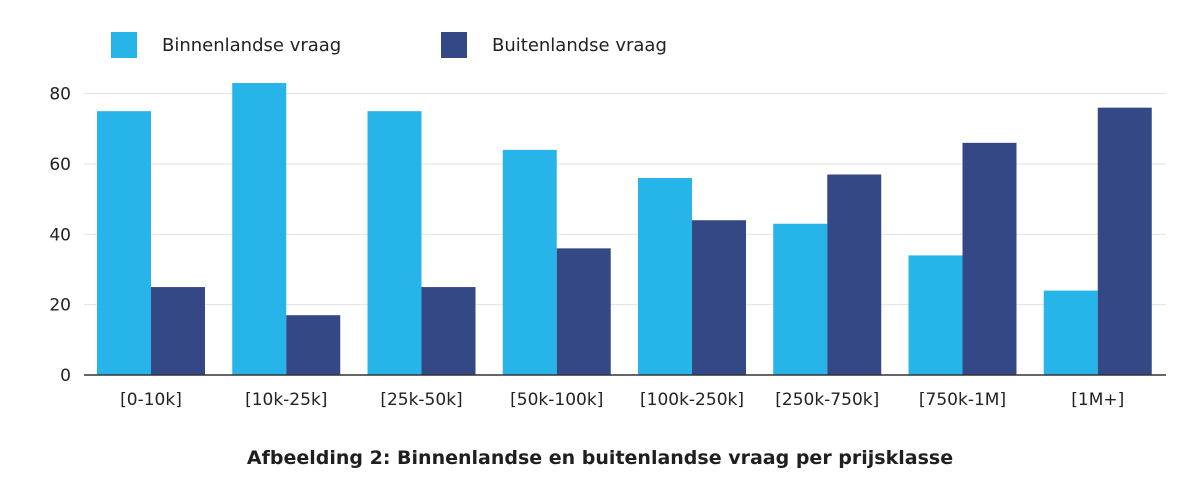 The width and height of the screenshot is (1200, 500). What do you see at coordinates (962, 400) in the screenshot?
I see `x-category-label: [750k-1M]` at bounding box center [962, 400].